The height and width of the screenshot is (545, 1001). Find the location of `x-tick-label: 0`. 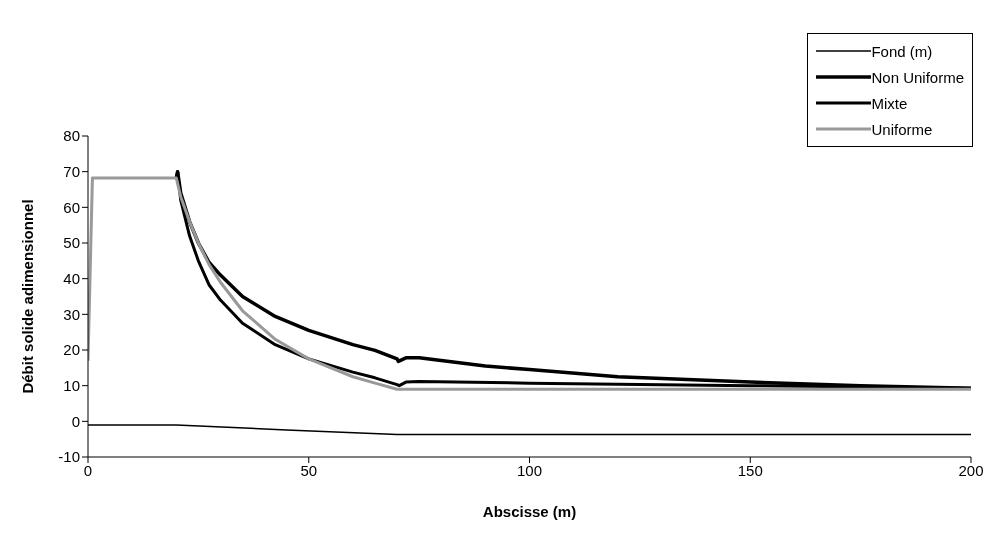

x-tick-label: 0 is located at coordinates (88, 470).